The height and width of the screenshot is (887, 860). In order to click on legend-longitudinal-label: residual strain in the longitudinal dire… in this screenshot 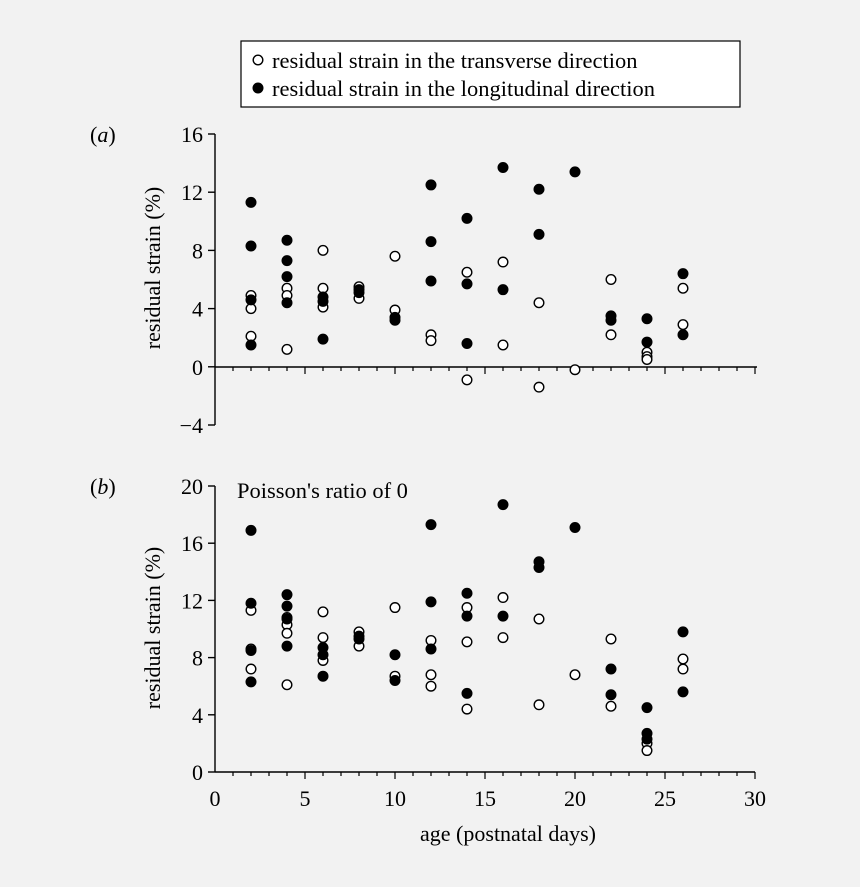, I will do `click(463, 88)`.